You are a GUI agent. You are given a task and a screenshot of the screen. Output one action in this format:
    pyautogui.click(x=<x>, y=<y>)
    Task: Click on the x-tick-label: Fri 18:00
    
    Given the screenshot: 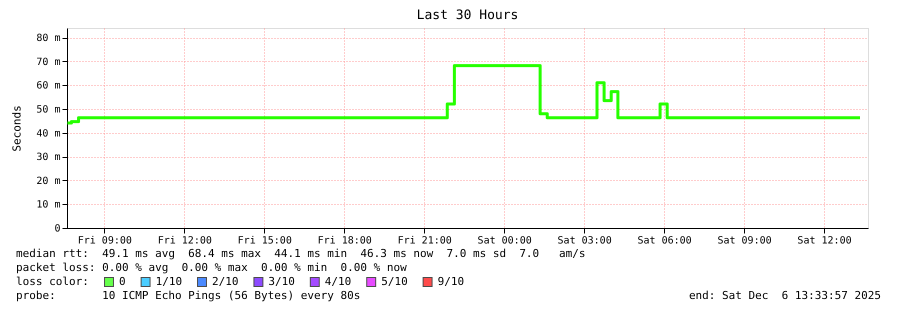 What is the action you would take?
    pyautogui.click(x=345, y=241)
    